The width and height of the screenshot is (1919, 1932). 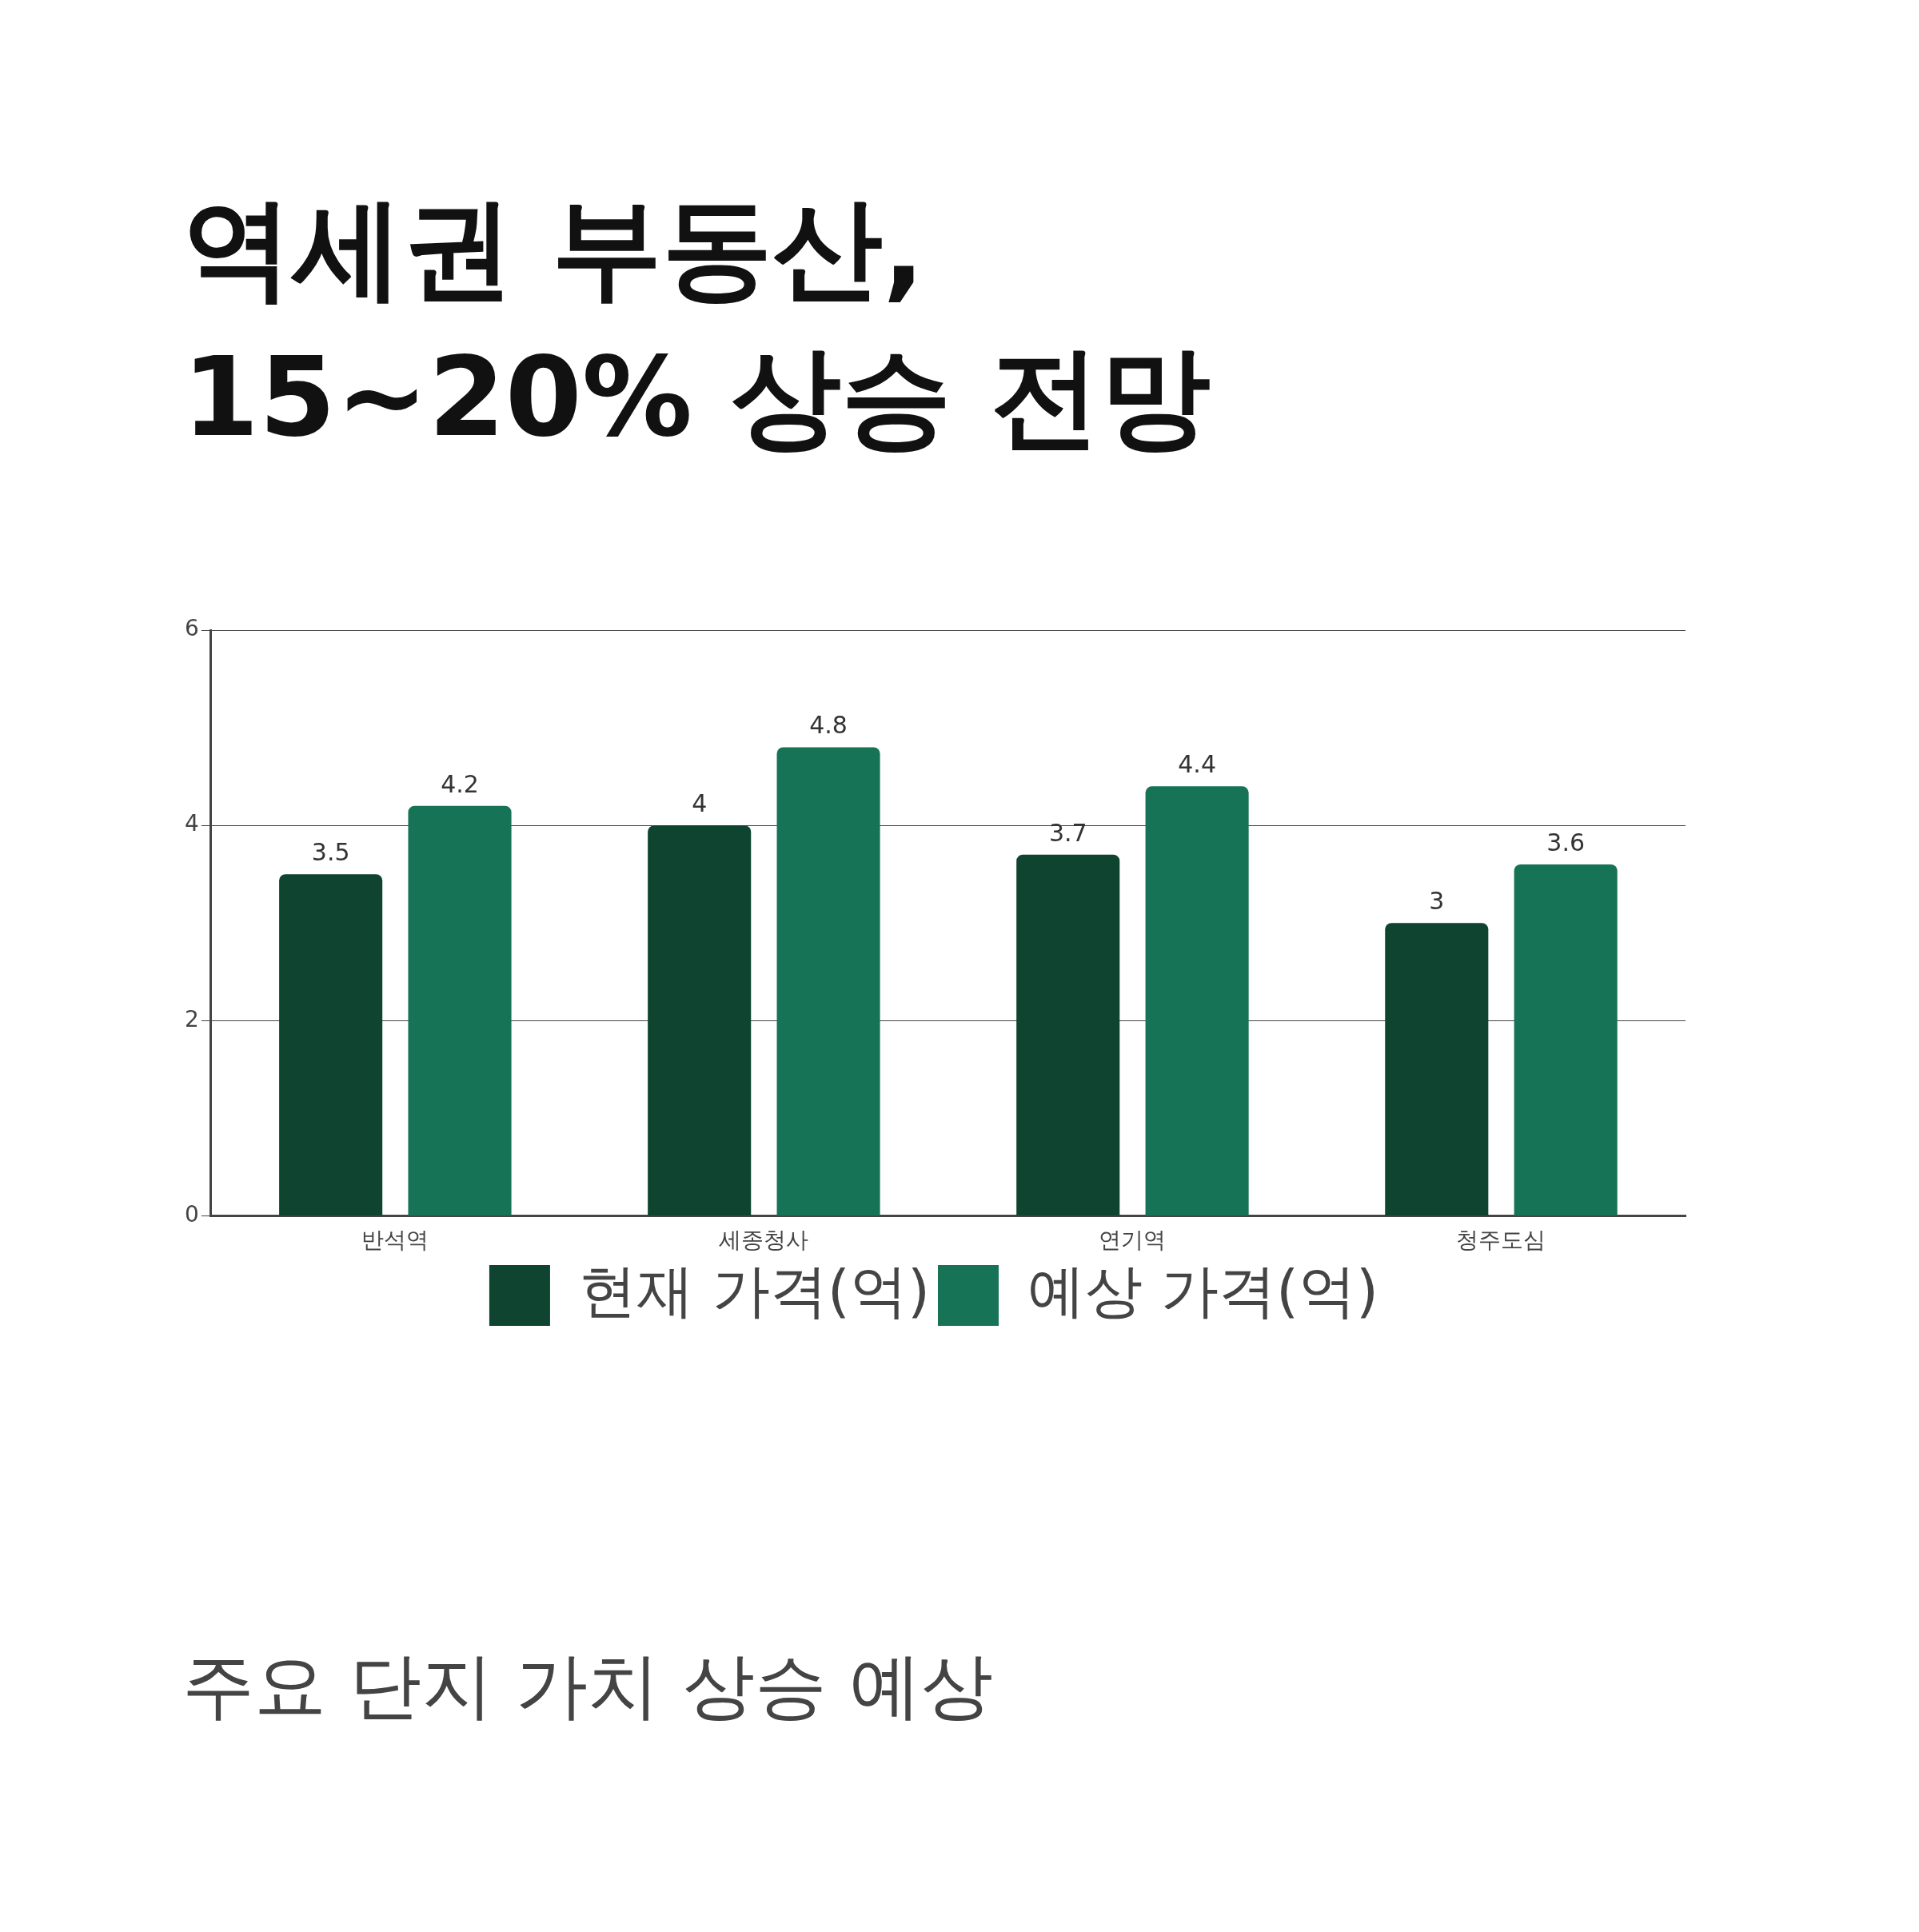 What do you see at coordinates (191, 1214) in the screenshot?
I see `y-tick-label: 0` at bounding box center [191, 1214].